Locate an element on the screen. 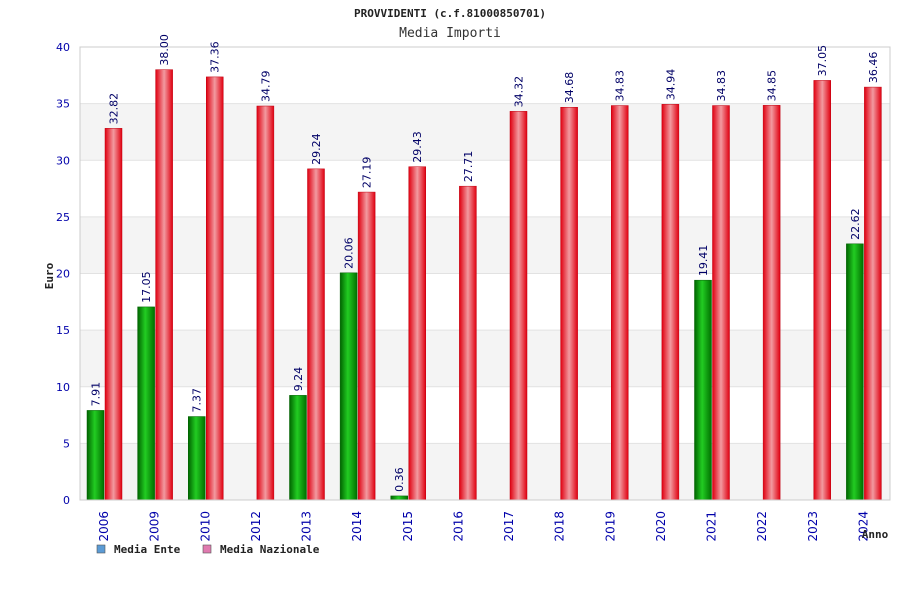 The image size is (900, 605). legend: Media Ente Media Nazionale is located at coordinates (208, 549).